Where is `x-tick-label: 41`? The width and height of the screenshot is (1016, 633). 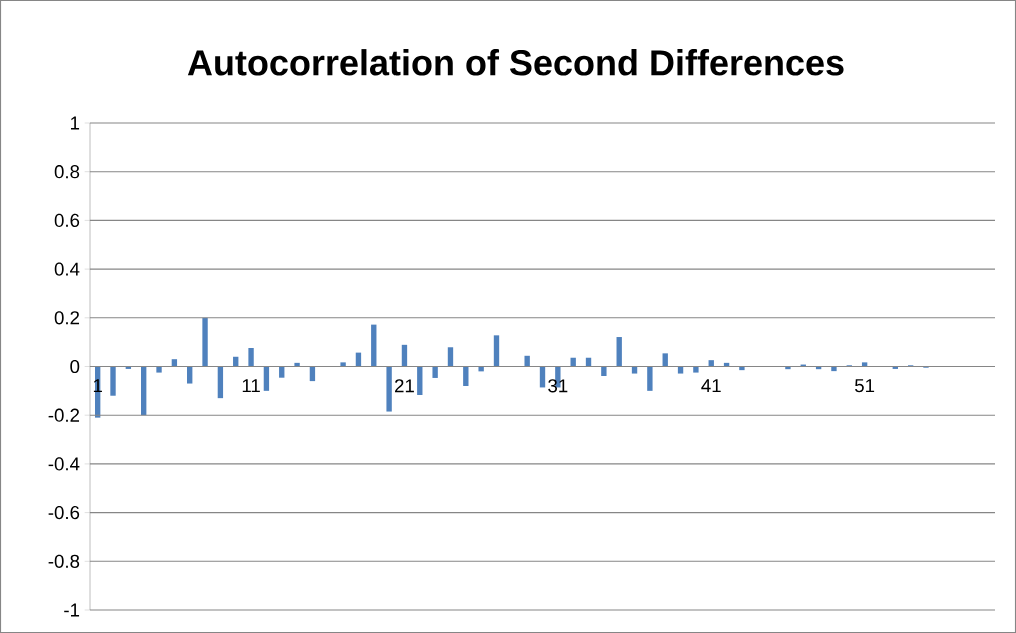
x-tick-label: 41 is located at coordinates (711, 386).